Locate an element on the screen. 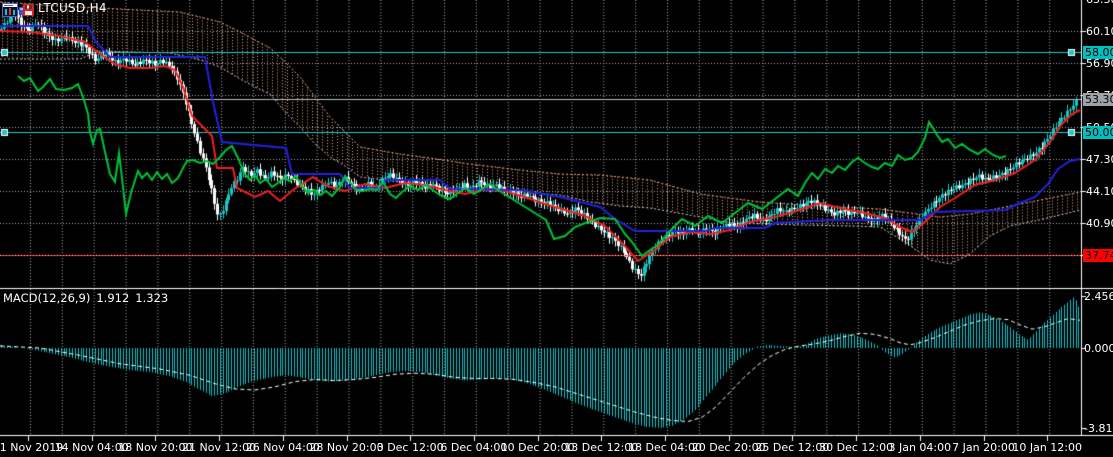 The width and height of the screenshot is (1113, 457). price-level-label-bid-price: 53.30 is located at coordinates (1098, 99).